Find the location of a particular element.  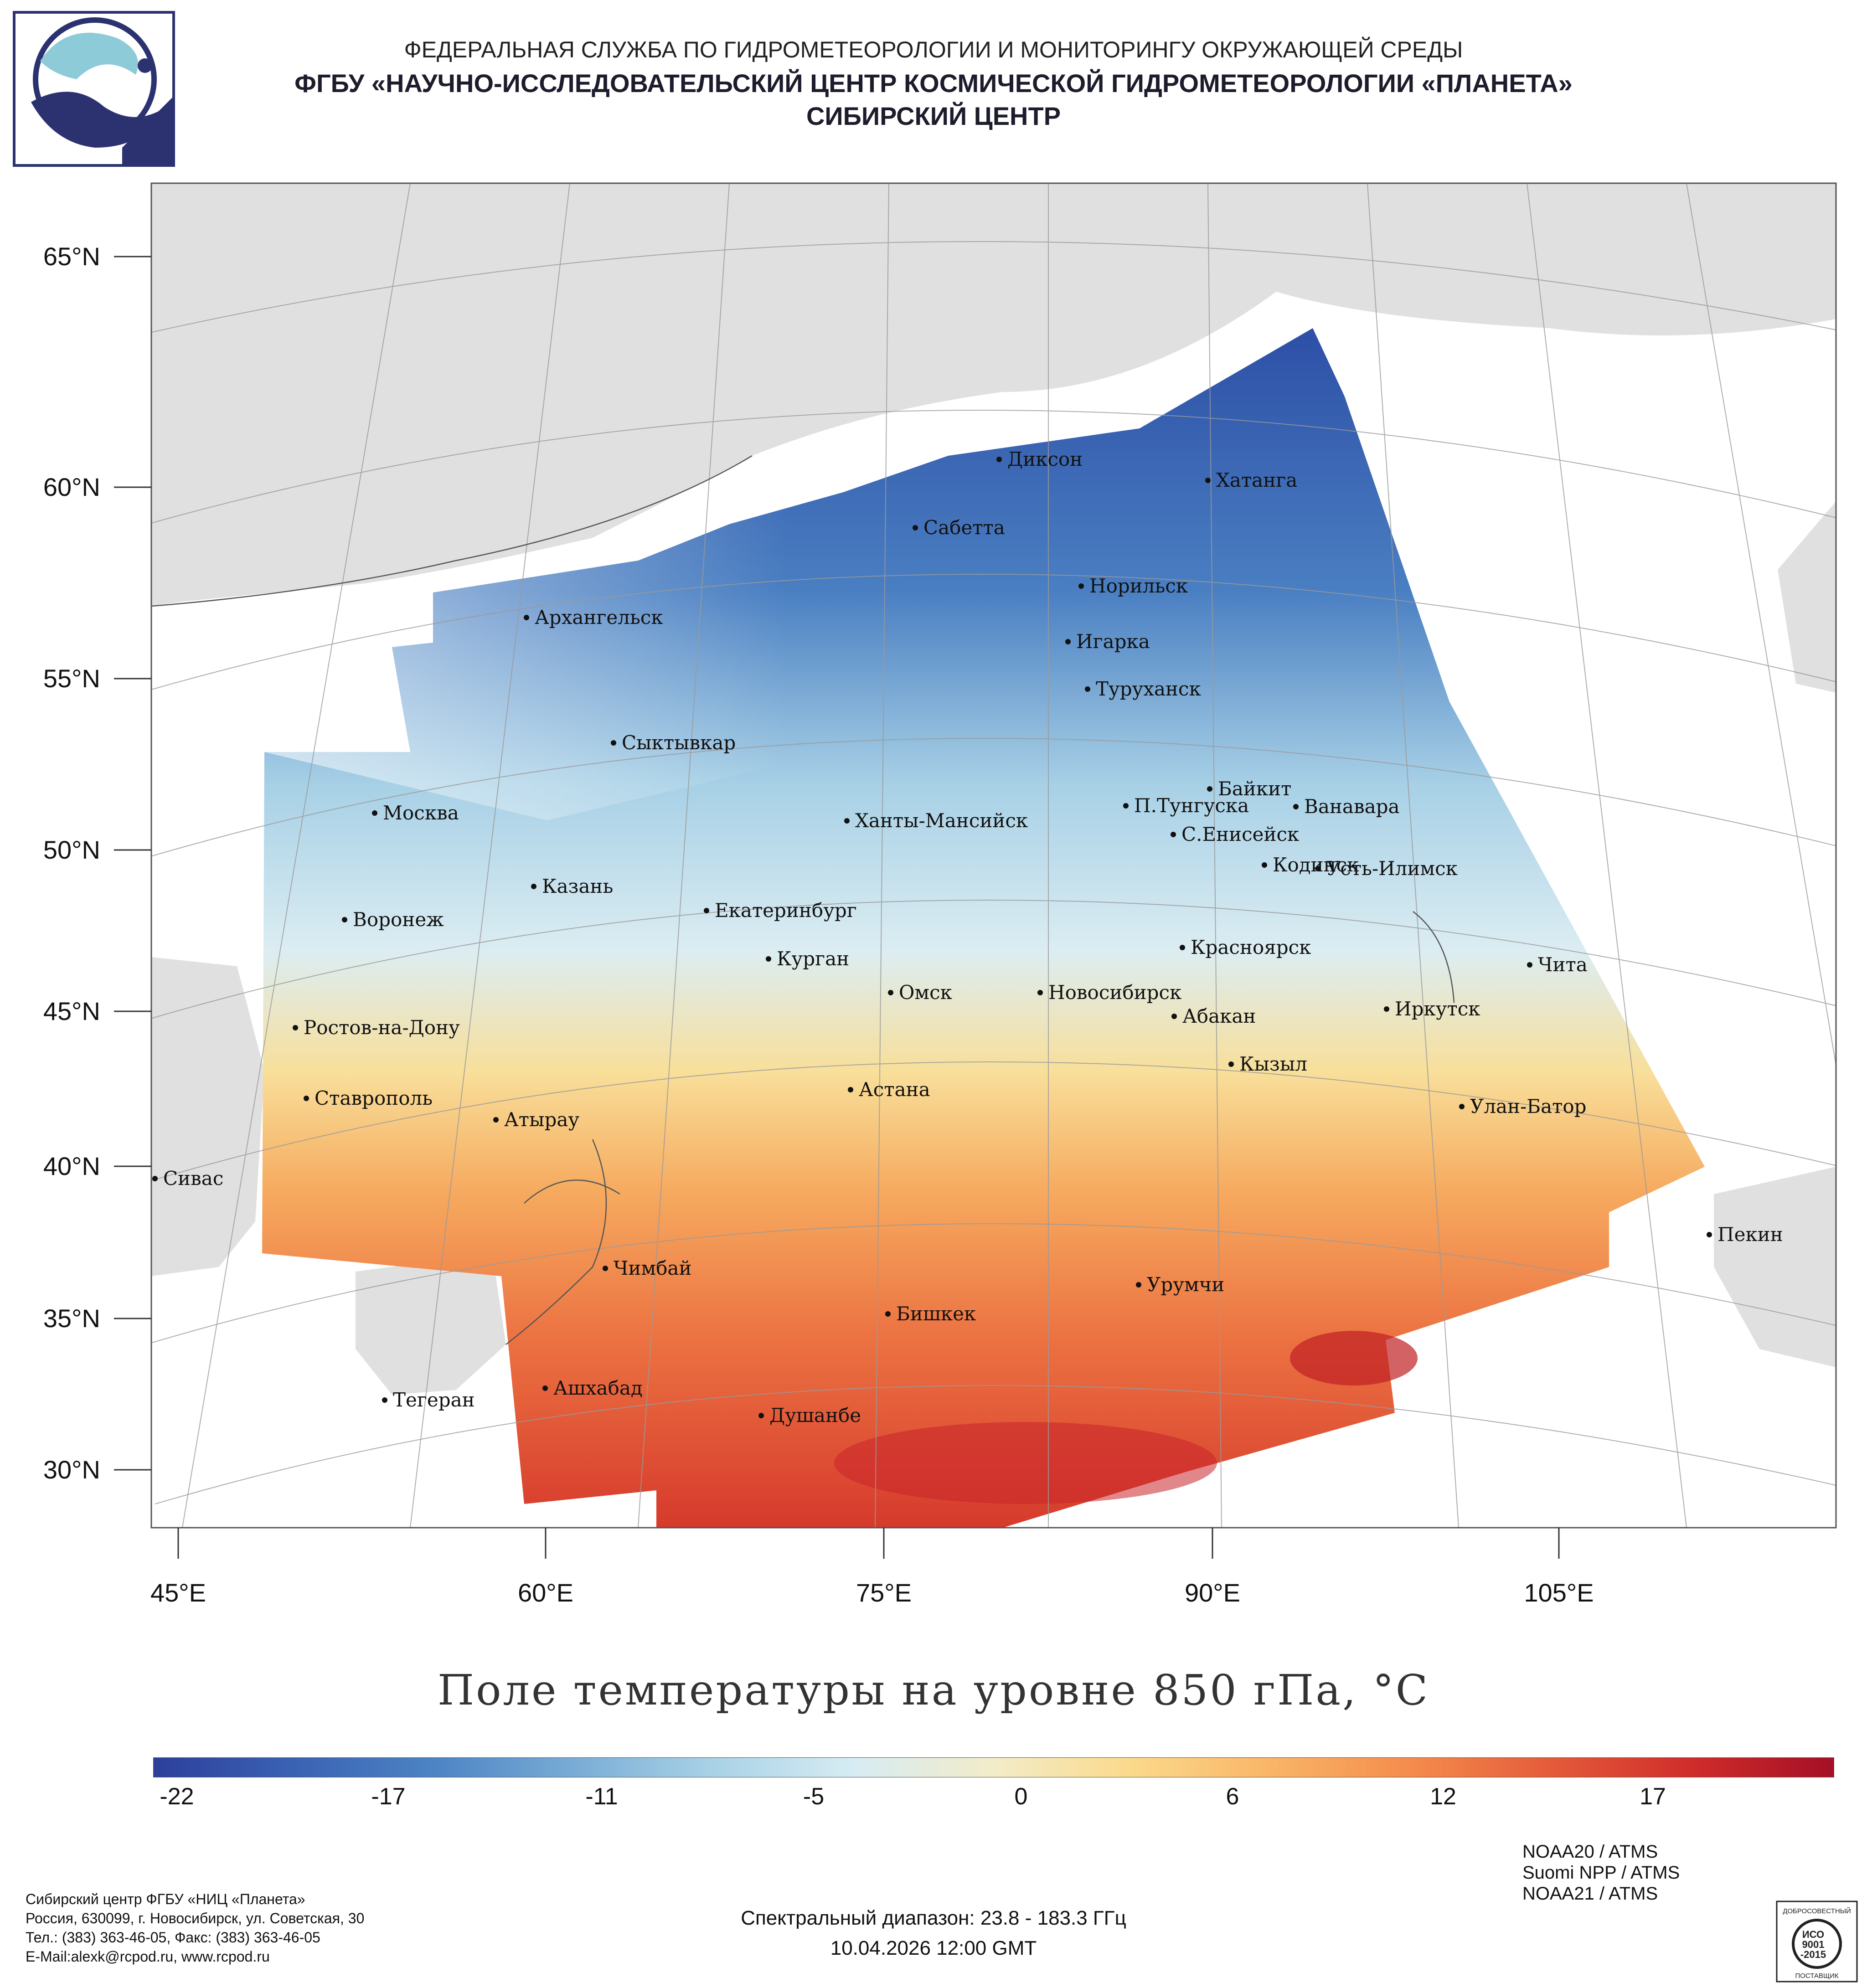

city-label: Сивас is located at coordinates (193, 1178).